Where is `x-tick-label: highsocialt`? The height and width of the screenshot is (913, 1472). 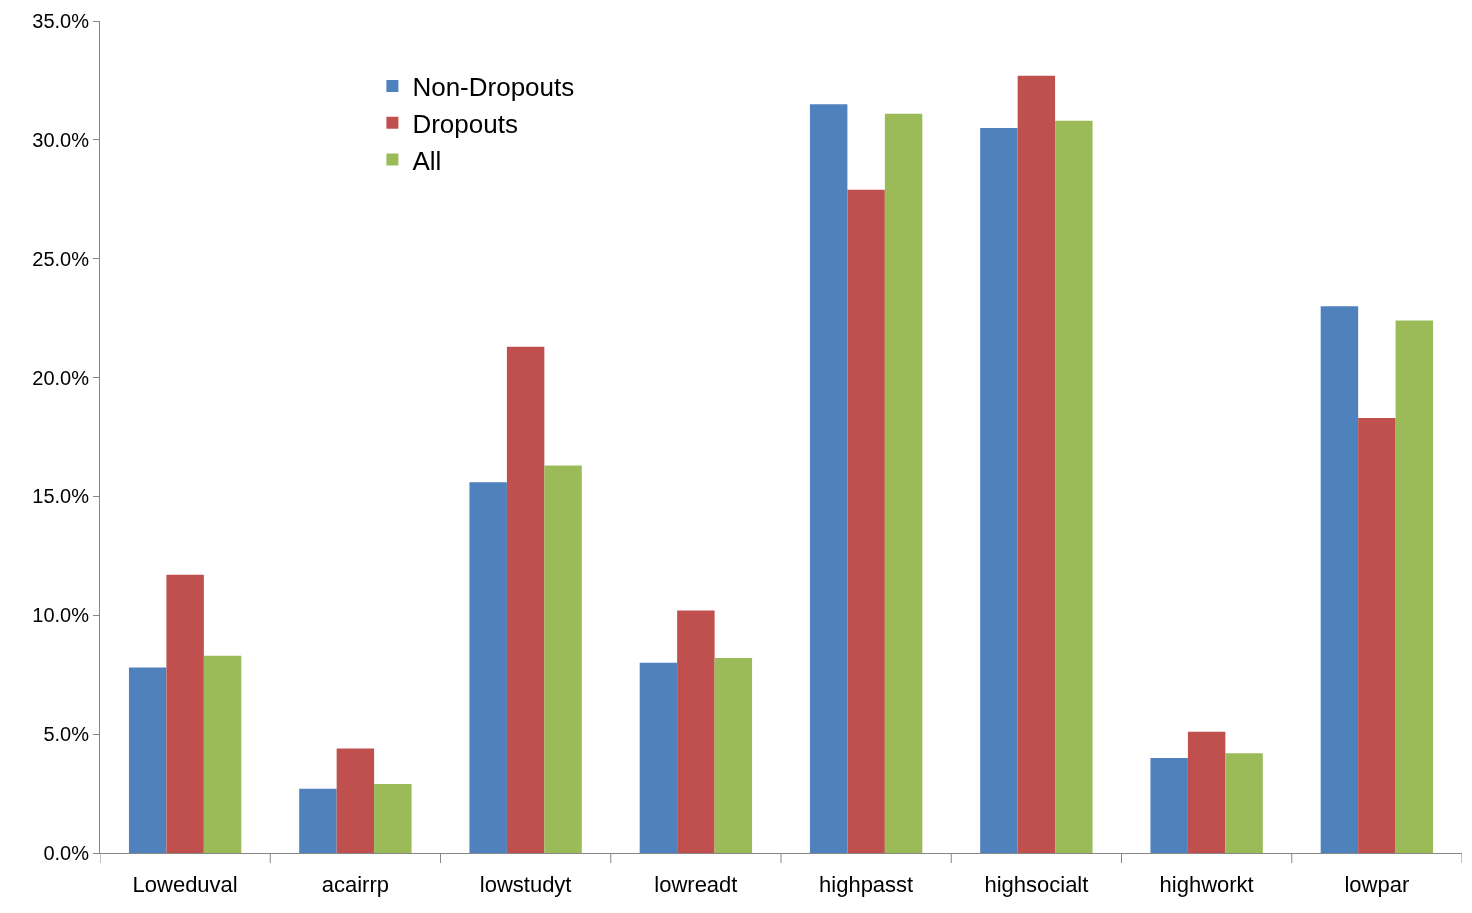 x-tick-label: highsocialt is located at coordinates (1036, 885).